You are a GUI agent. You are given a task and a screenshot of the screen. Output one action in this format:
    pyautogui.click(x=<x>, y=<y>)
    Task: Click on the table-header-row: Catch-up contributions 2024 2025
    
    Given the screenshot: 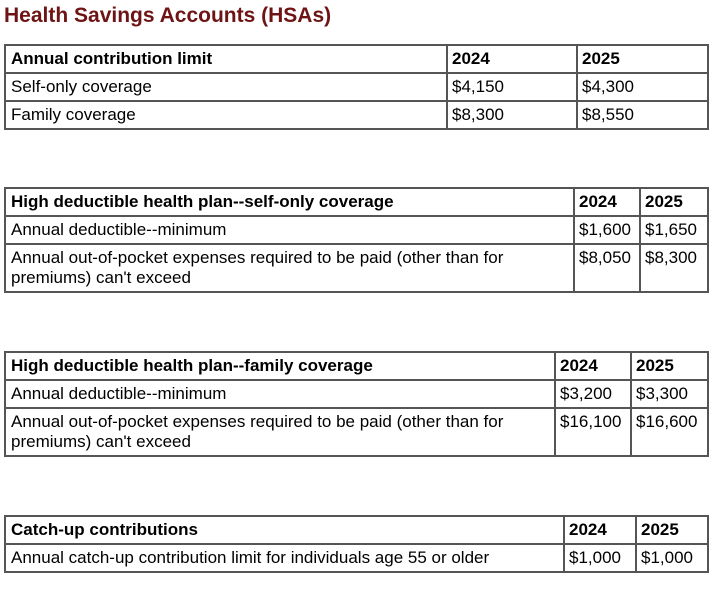 What is the action you would take?
    pyautogui.click(x=356, y=530)
    